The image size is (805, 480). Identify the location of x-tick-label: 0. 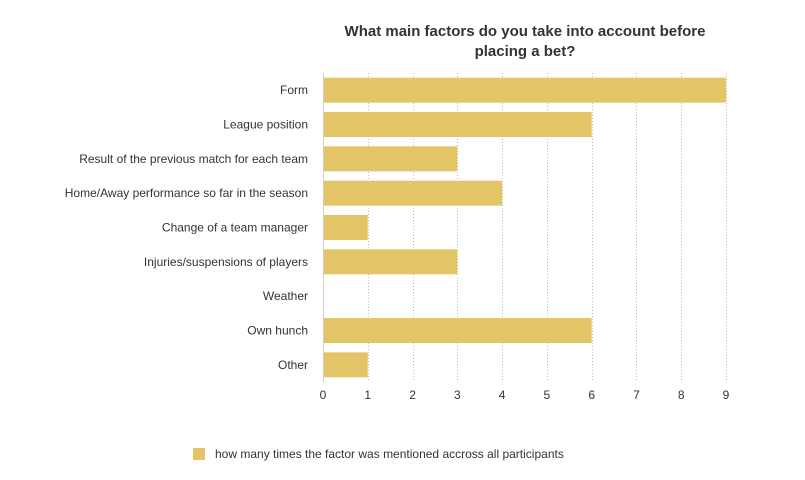
(323, 395).